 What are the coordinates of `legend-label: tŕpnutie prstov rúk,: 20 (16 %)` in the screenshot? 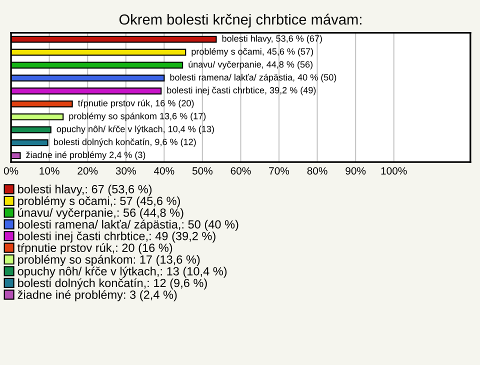 It's located at (95, 248).